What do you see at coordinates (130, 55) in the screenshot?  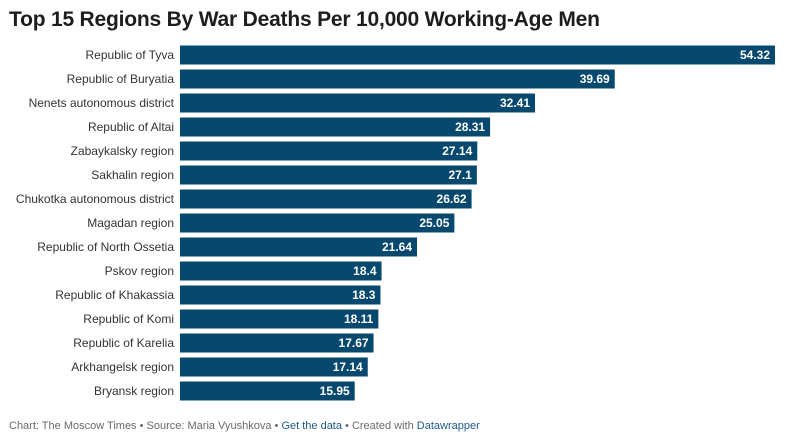 I see `category-label: Republic of Tyva` at bounding box center [130, 55].